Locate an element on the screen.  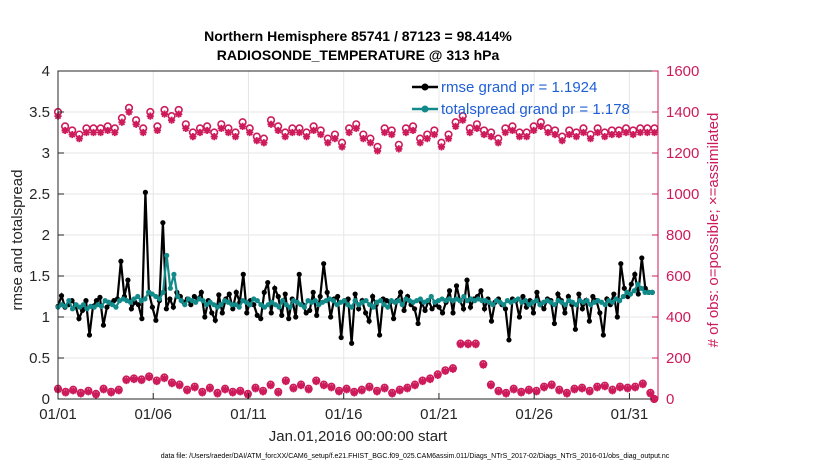
legend-spread-label: totalspread grand pr = 1.178 is located at coordinates (535, 109).